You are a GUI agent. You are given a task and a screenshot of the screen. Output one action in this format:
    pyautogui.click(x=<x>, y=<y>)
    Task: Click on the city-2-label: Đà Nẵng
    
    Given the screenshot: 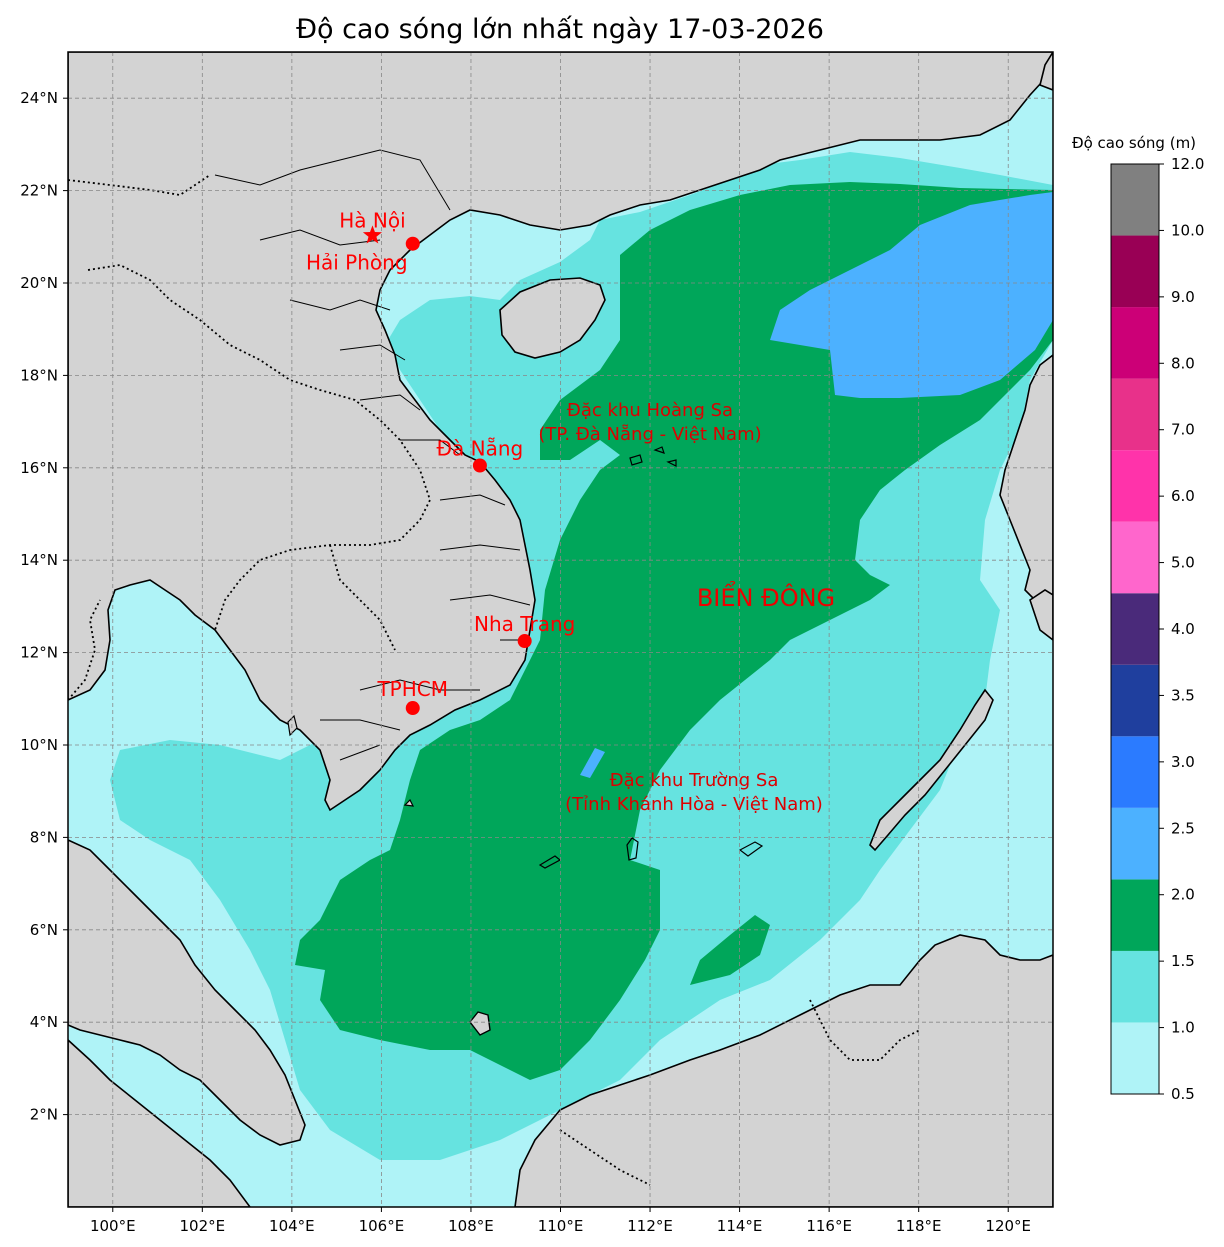 What is the action you would take?
    pyautogui.click(x=480, y=448)
    